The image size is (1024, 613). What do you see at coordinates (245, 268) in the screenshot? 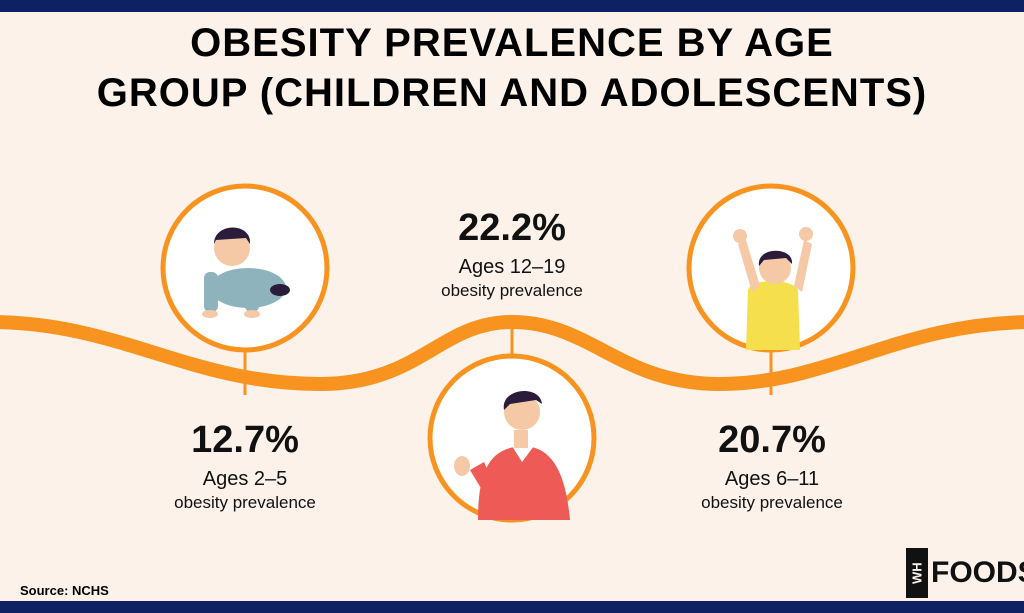
I see `crawling-baby-illustration` at bounding box center [245, 268].